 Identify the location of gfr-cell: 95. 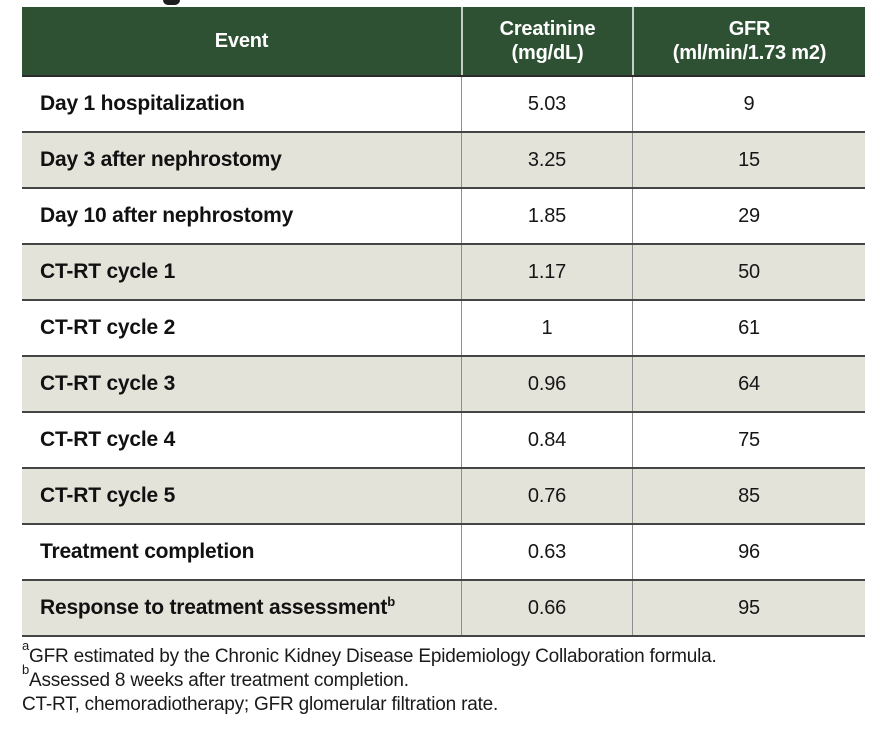
(748, 608).